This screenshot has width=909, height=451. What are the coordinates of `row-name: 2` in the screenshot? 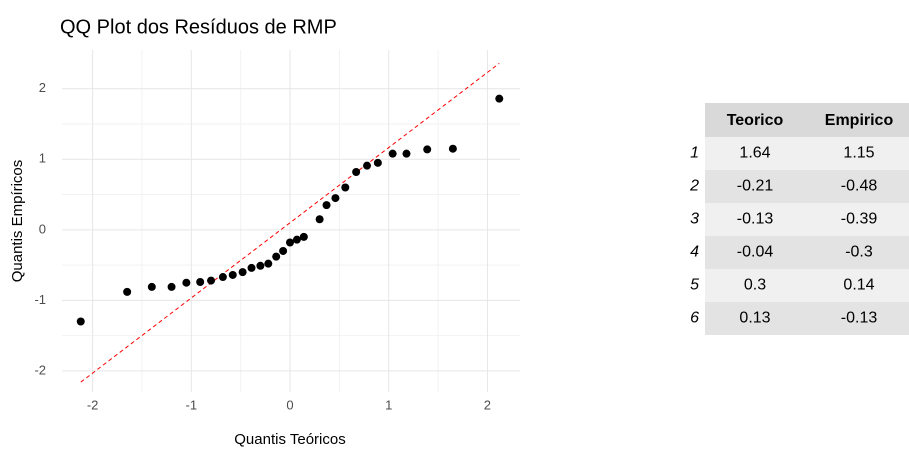 It's located at (694, 186).